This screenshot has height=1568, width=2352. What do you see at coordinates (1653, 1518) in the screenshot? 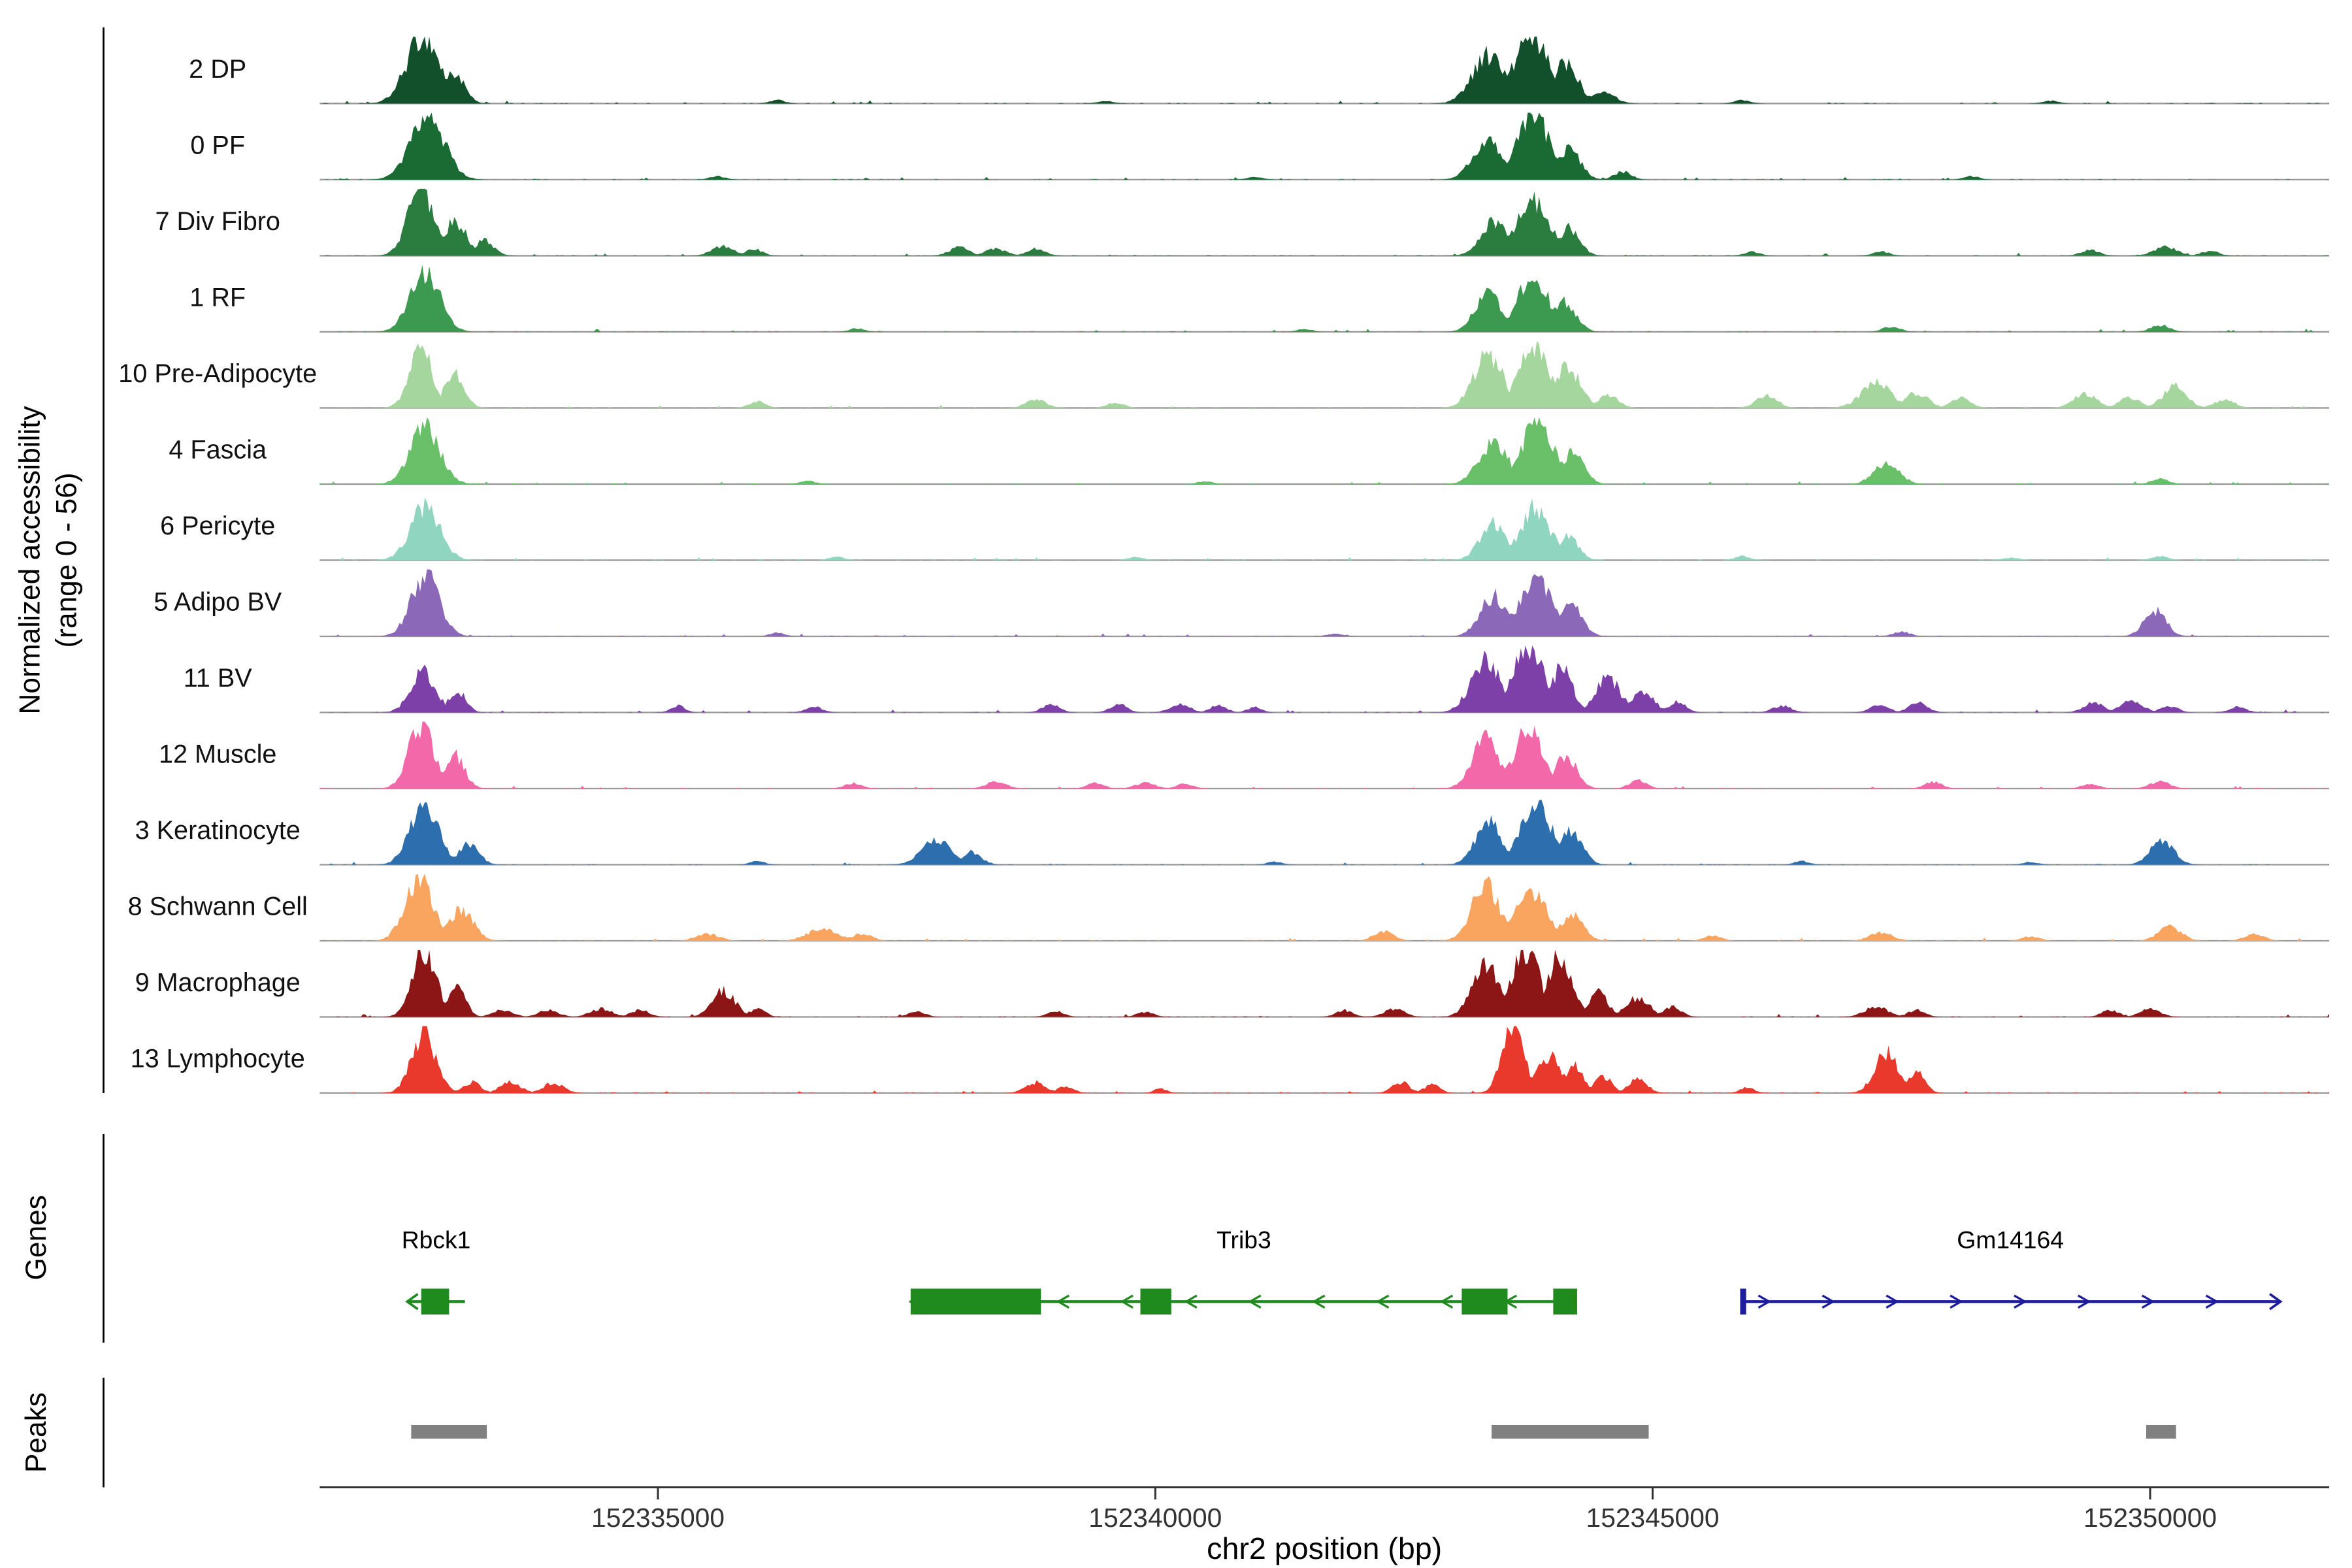
I see `x-tick-label: 152345000` at bounding box center [1653, 1518].